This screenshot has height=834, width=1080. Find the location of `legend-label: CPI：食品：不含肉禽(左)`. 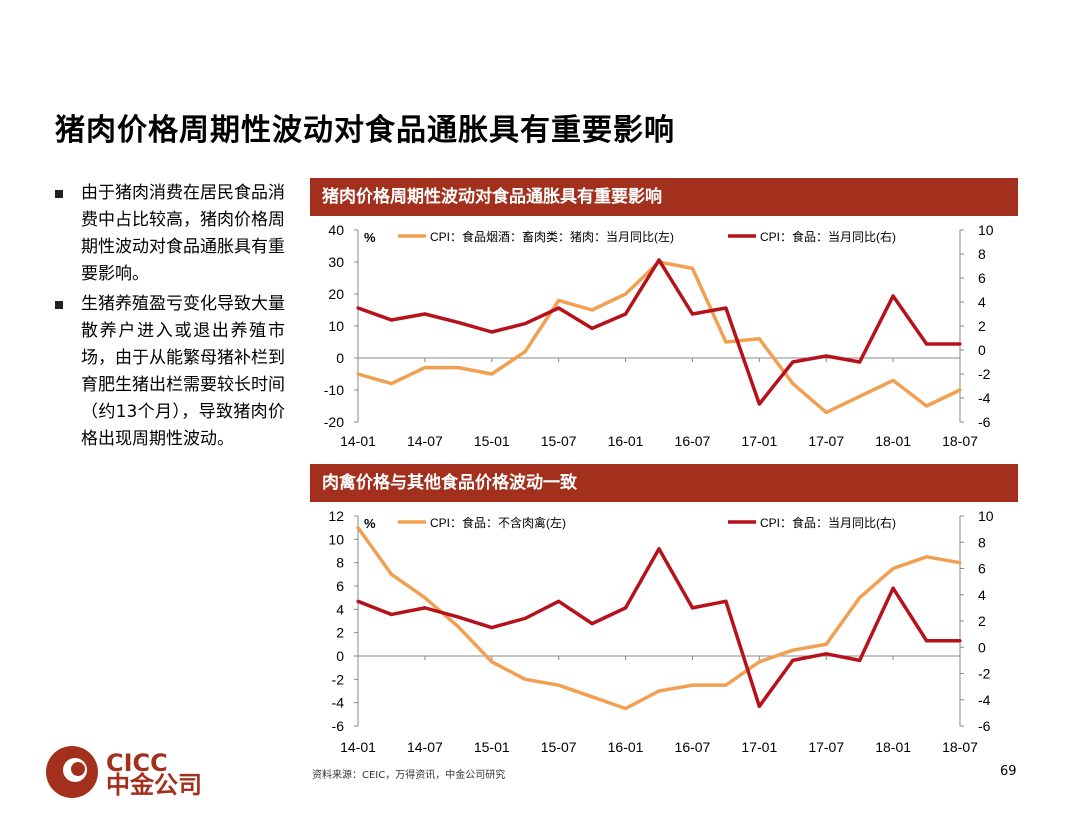

legend-label: CPI：食品：不含肉禽(左) is located at coordinates (498, 522).